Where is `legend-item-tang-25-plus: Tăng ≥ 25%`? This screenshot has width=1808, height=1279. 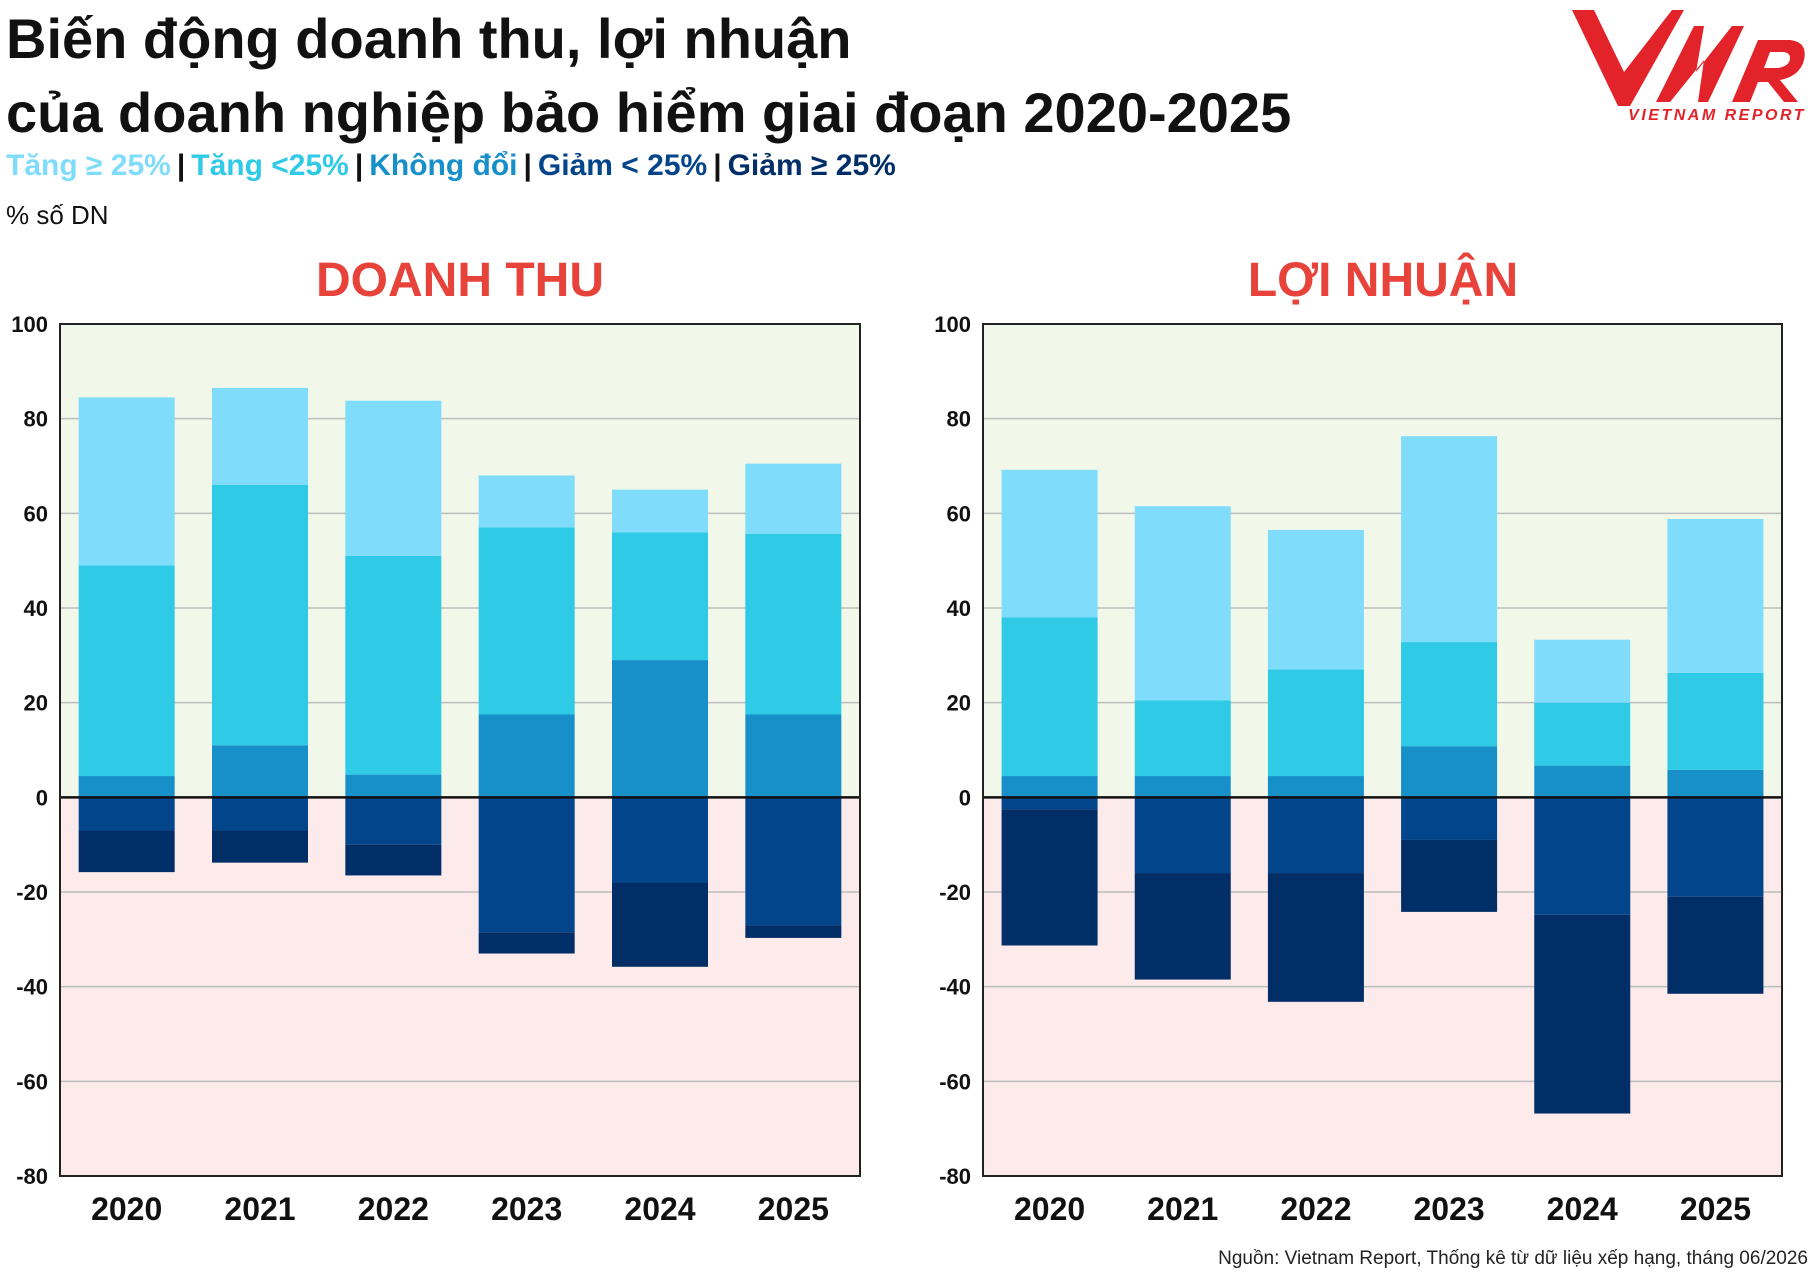 legend-item-tang-25-plus: Tăng ≥ 25% is located at coordinates (88, 165).